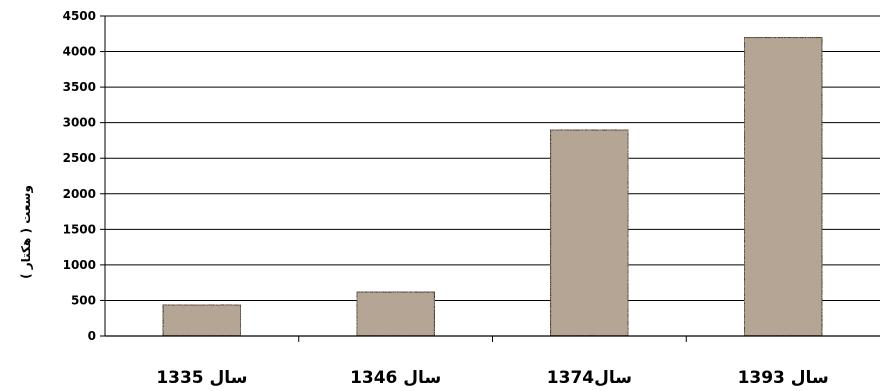 The width and height of the screenshot is (880, 391). Describe the element at coordinates (79, 16) in the screenshot. I see `y-tick-label: 4500` at that location.